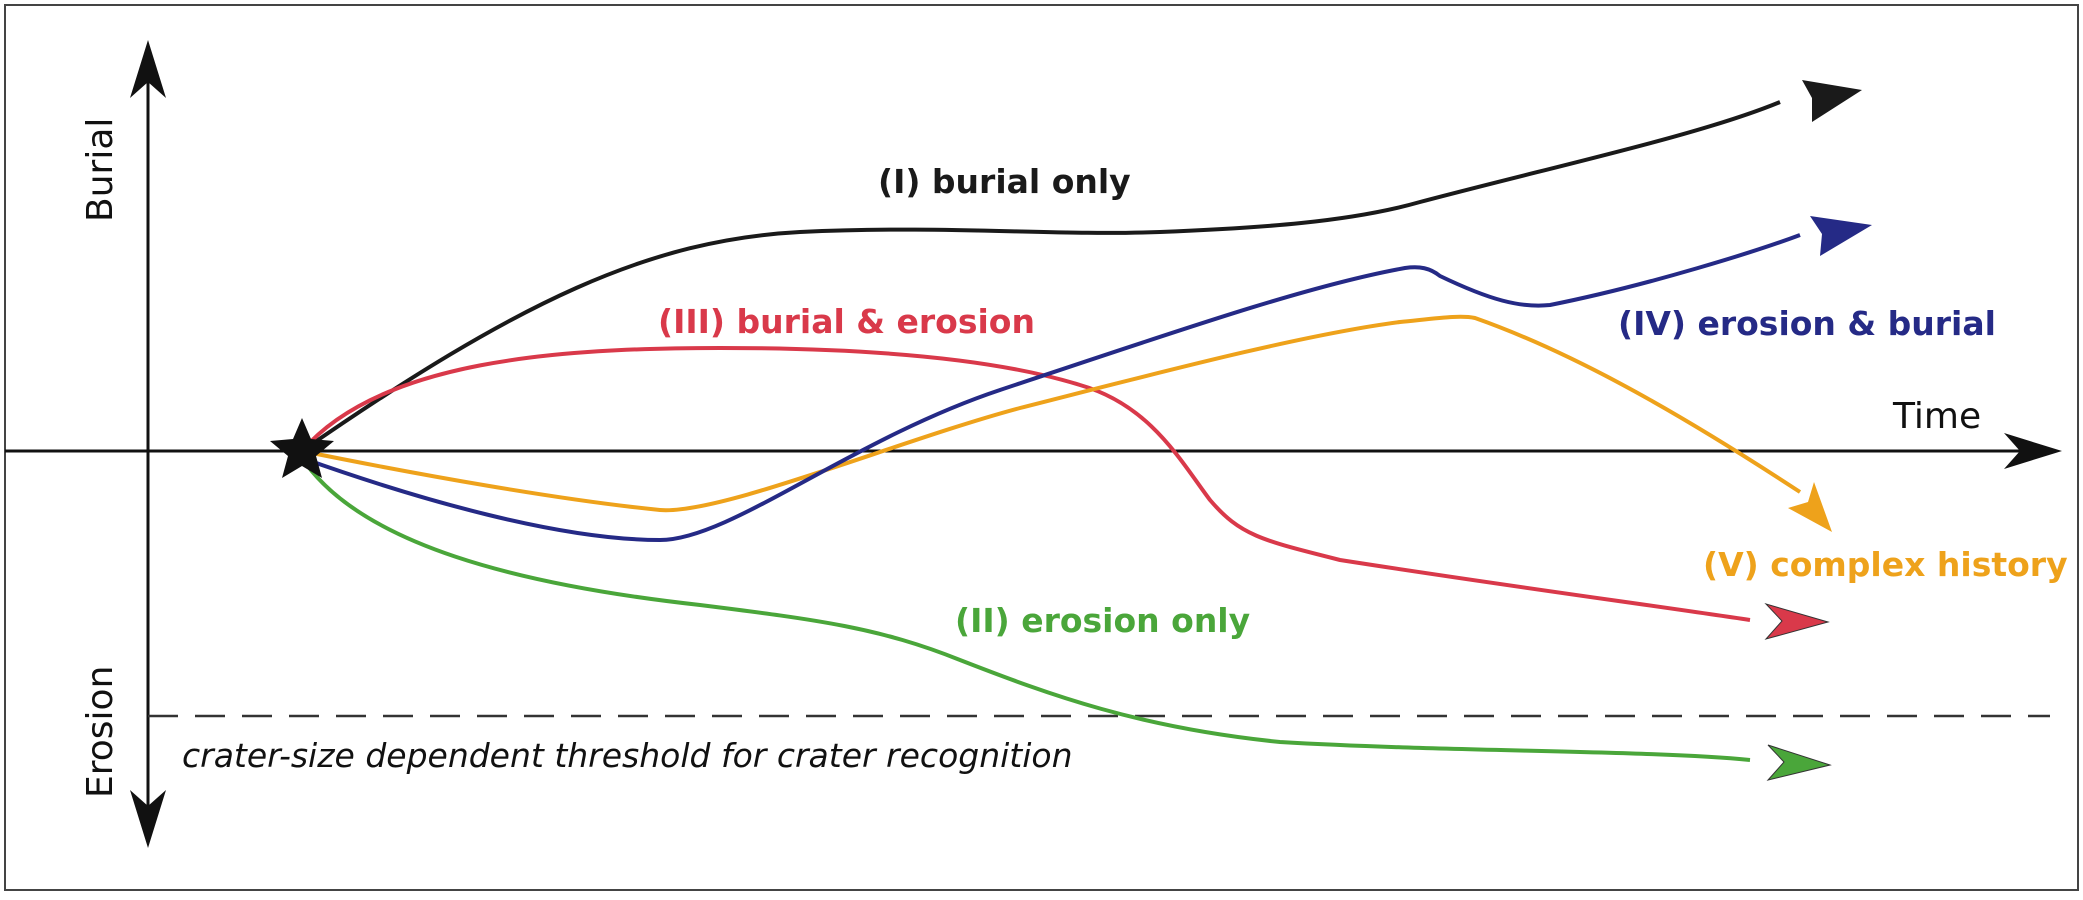  What do you see at coordinates (1936, 416) in the screenshot?
I see `time-label: Time` at bounding box center [1936, 416].